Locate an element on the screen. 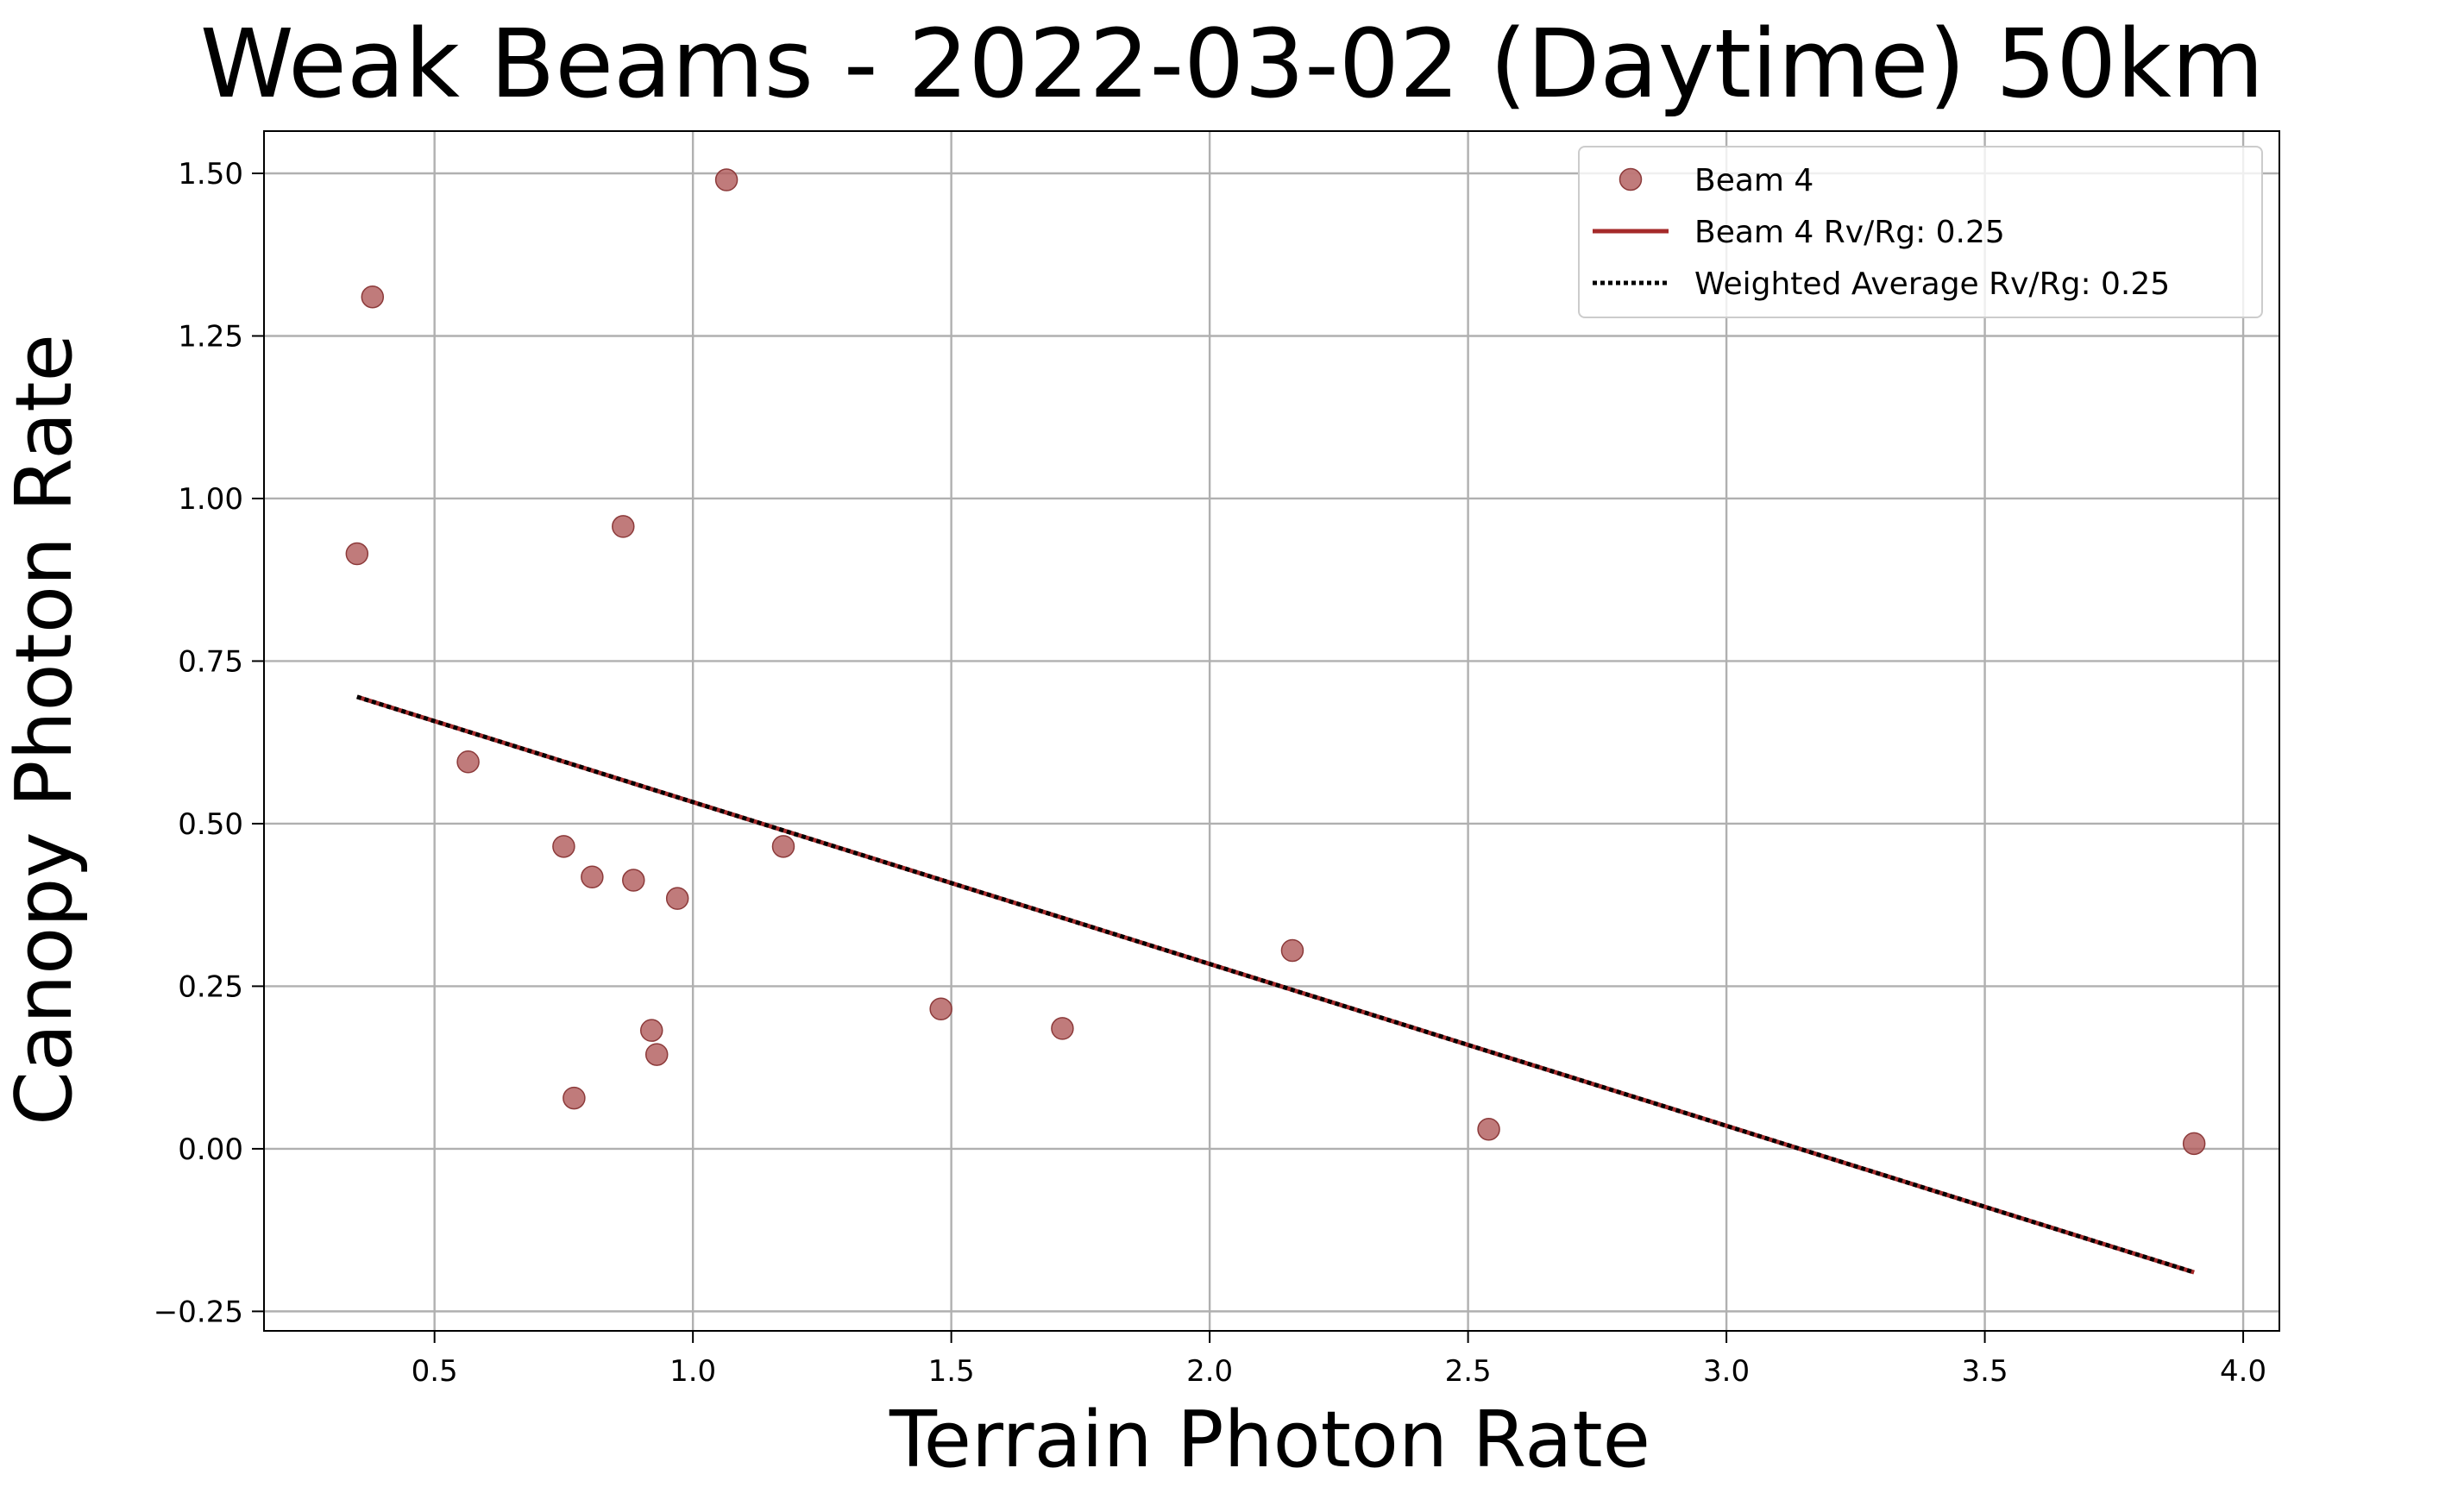 This screenshot has width=2464, height=1512. y-axis-ticks: −0.25 0.00 0.25 0.50 0.75 1.00 1.25 1.50 is located at coordinates (209, 743).